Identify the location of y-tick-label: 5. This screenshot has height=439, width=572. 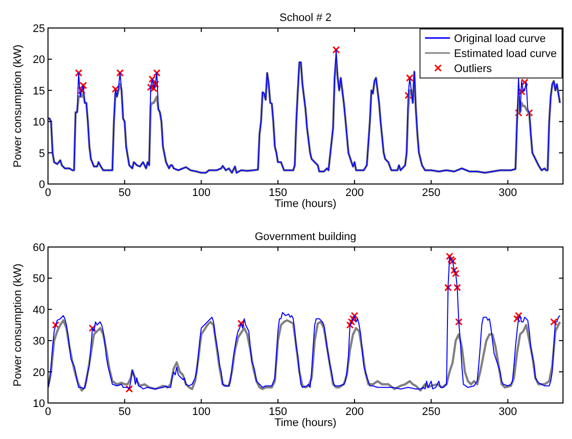
(41, 154).